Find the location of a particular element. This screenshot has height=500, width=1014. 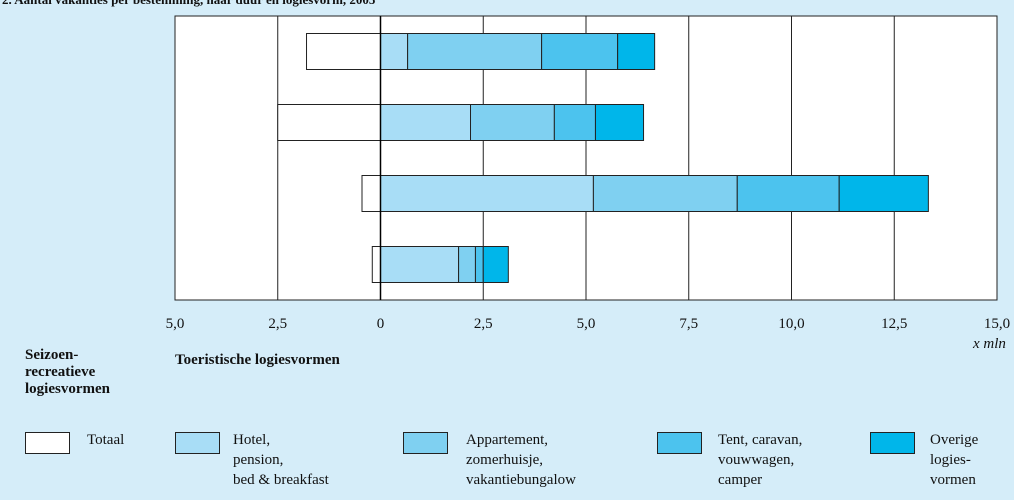

x-axis-label: x mln is located at coordinates (989, 344).